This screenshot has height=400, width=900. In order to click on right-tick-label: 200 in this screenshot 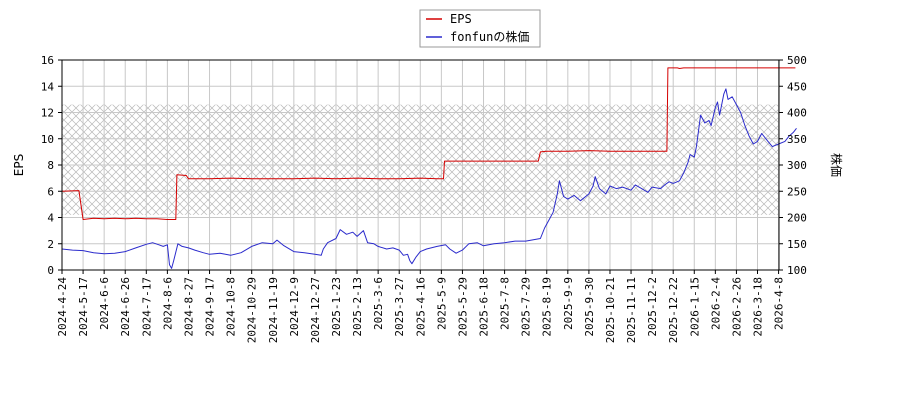, I will do `click(797, 218)`.